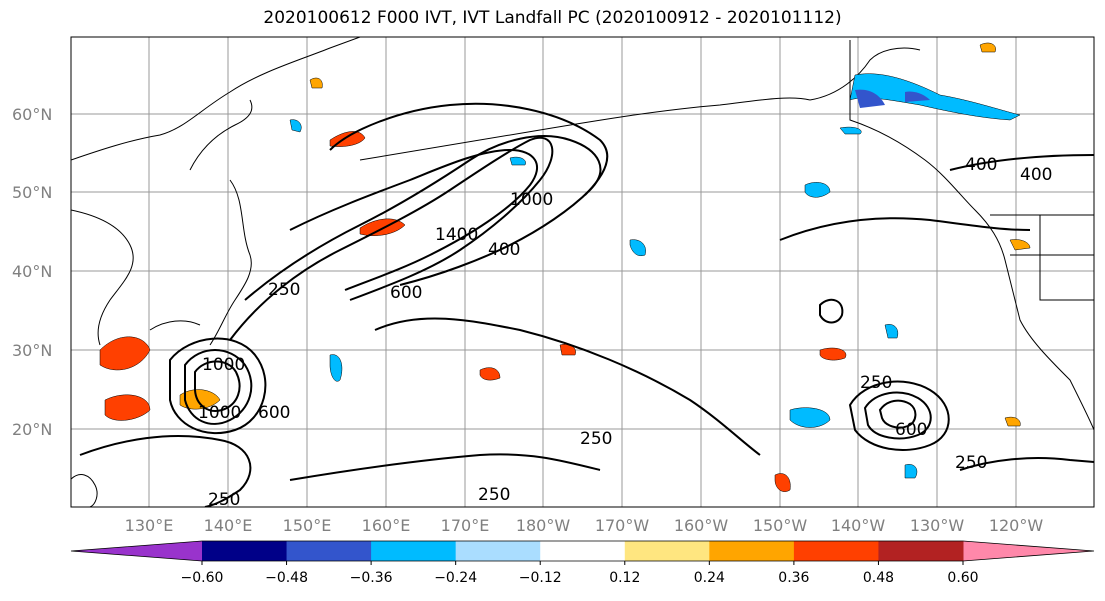 The width and height of the screenshot is (1105, 601). Describe the element at coordinates (307, 525) in the screenshot. I see `lon-label: 150°E` at that location.